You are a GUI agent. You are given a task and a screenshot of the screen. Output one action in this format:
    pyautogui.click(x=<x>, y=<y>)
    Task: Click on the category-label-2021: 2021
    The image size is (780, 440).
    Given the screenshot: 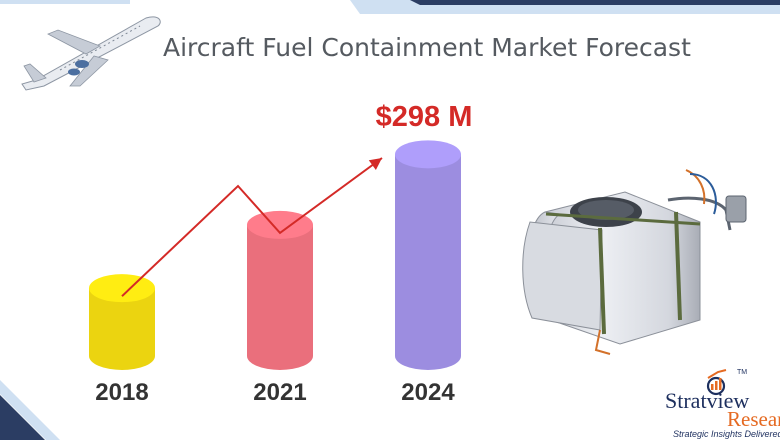 What is the action you would take?
    pyautogui.click(x=279, y=392)
    